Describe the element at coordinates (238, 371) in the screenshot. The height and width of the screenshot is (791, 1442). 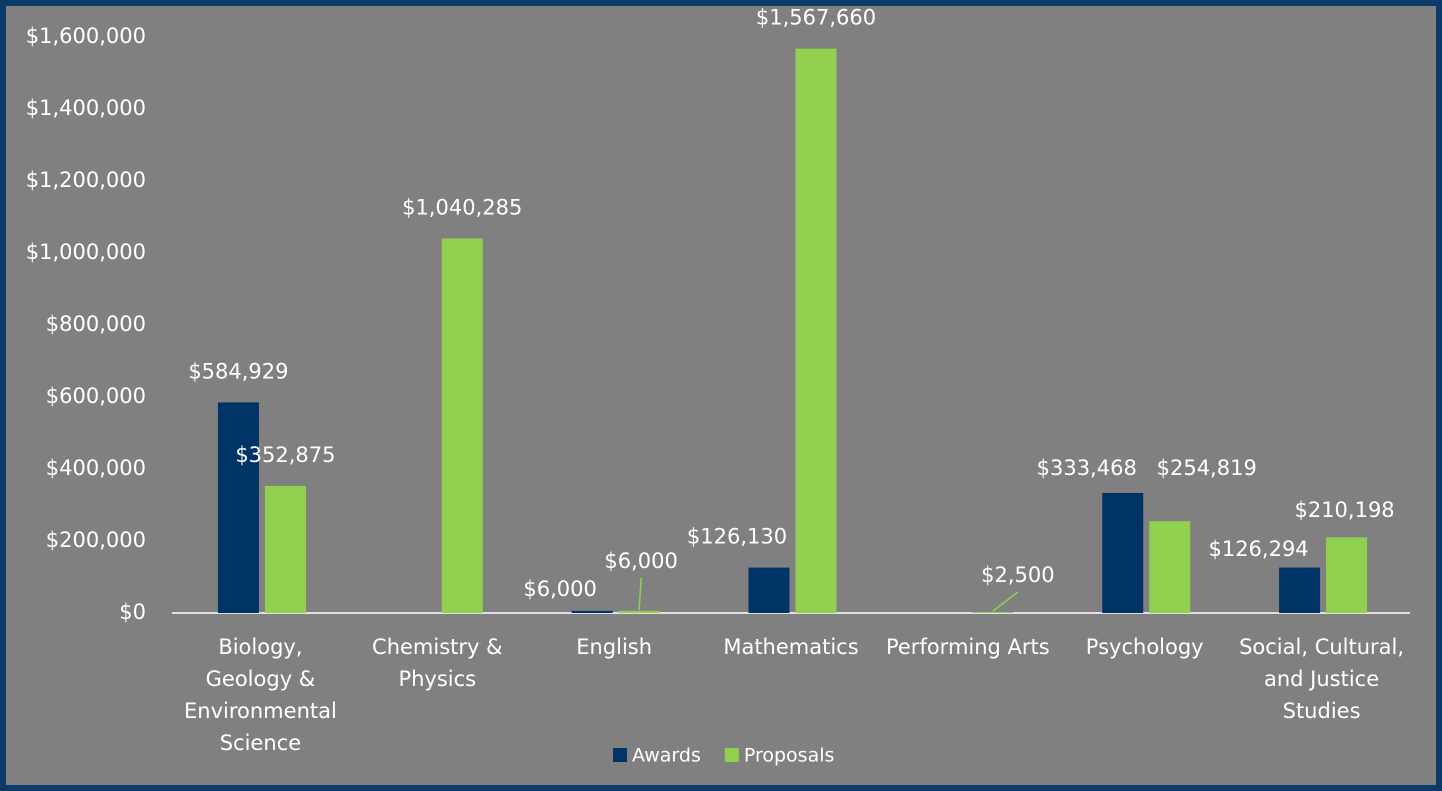
I see `data-label: $584,929` at that location.